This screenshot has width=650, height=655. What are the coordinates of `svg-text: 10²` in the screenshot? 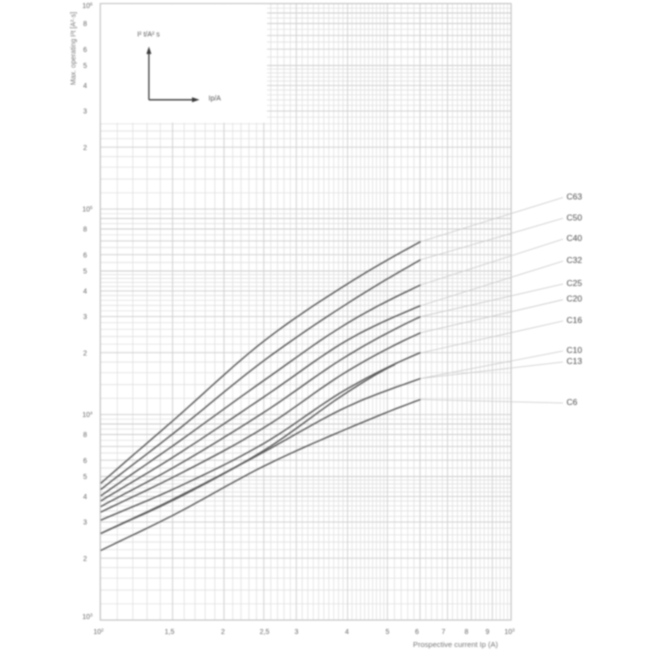 It's located at (98, 632).